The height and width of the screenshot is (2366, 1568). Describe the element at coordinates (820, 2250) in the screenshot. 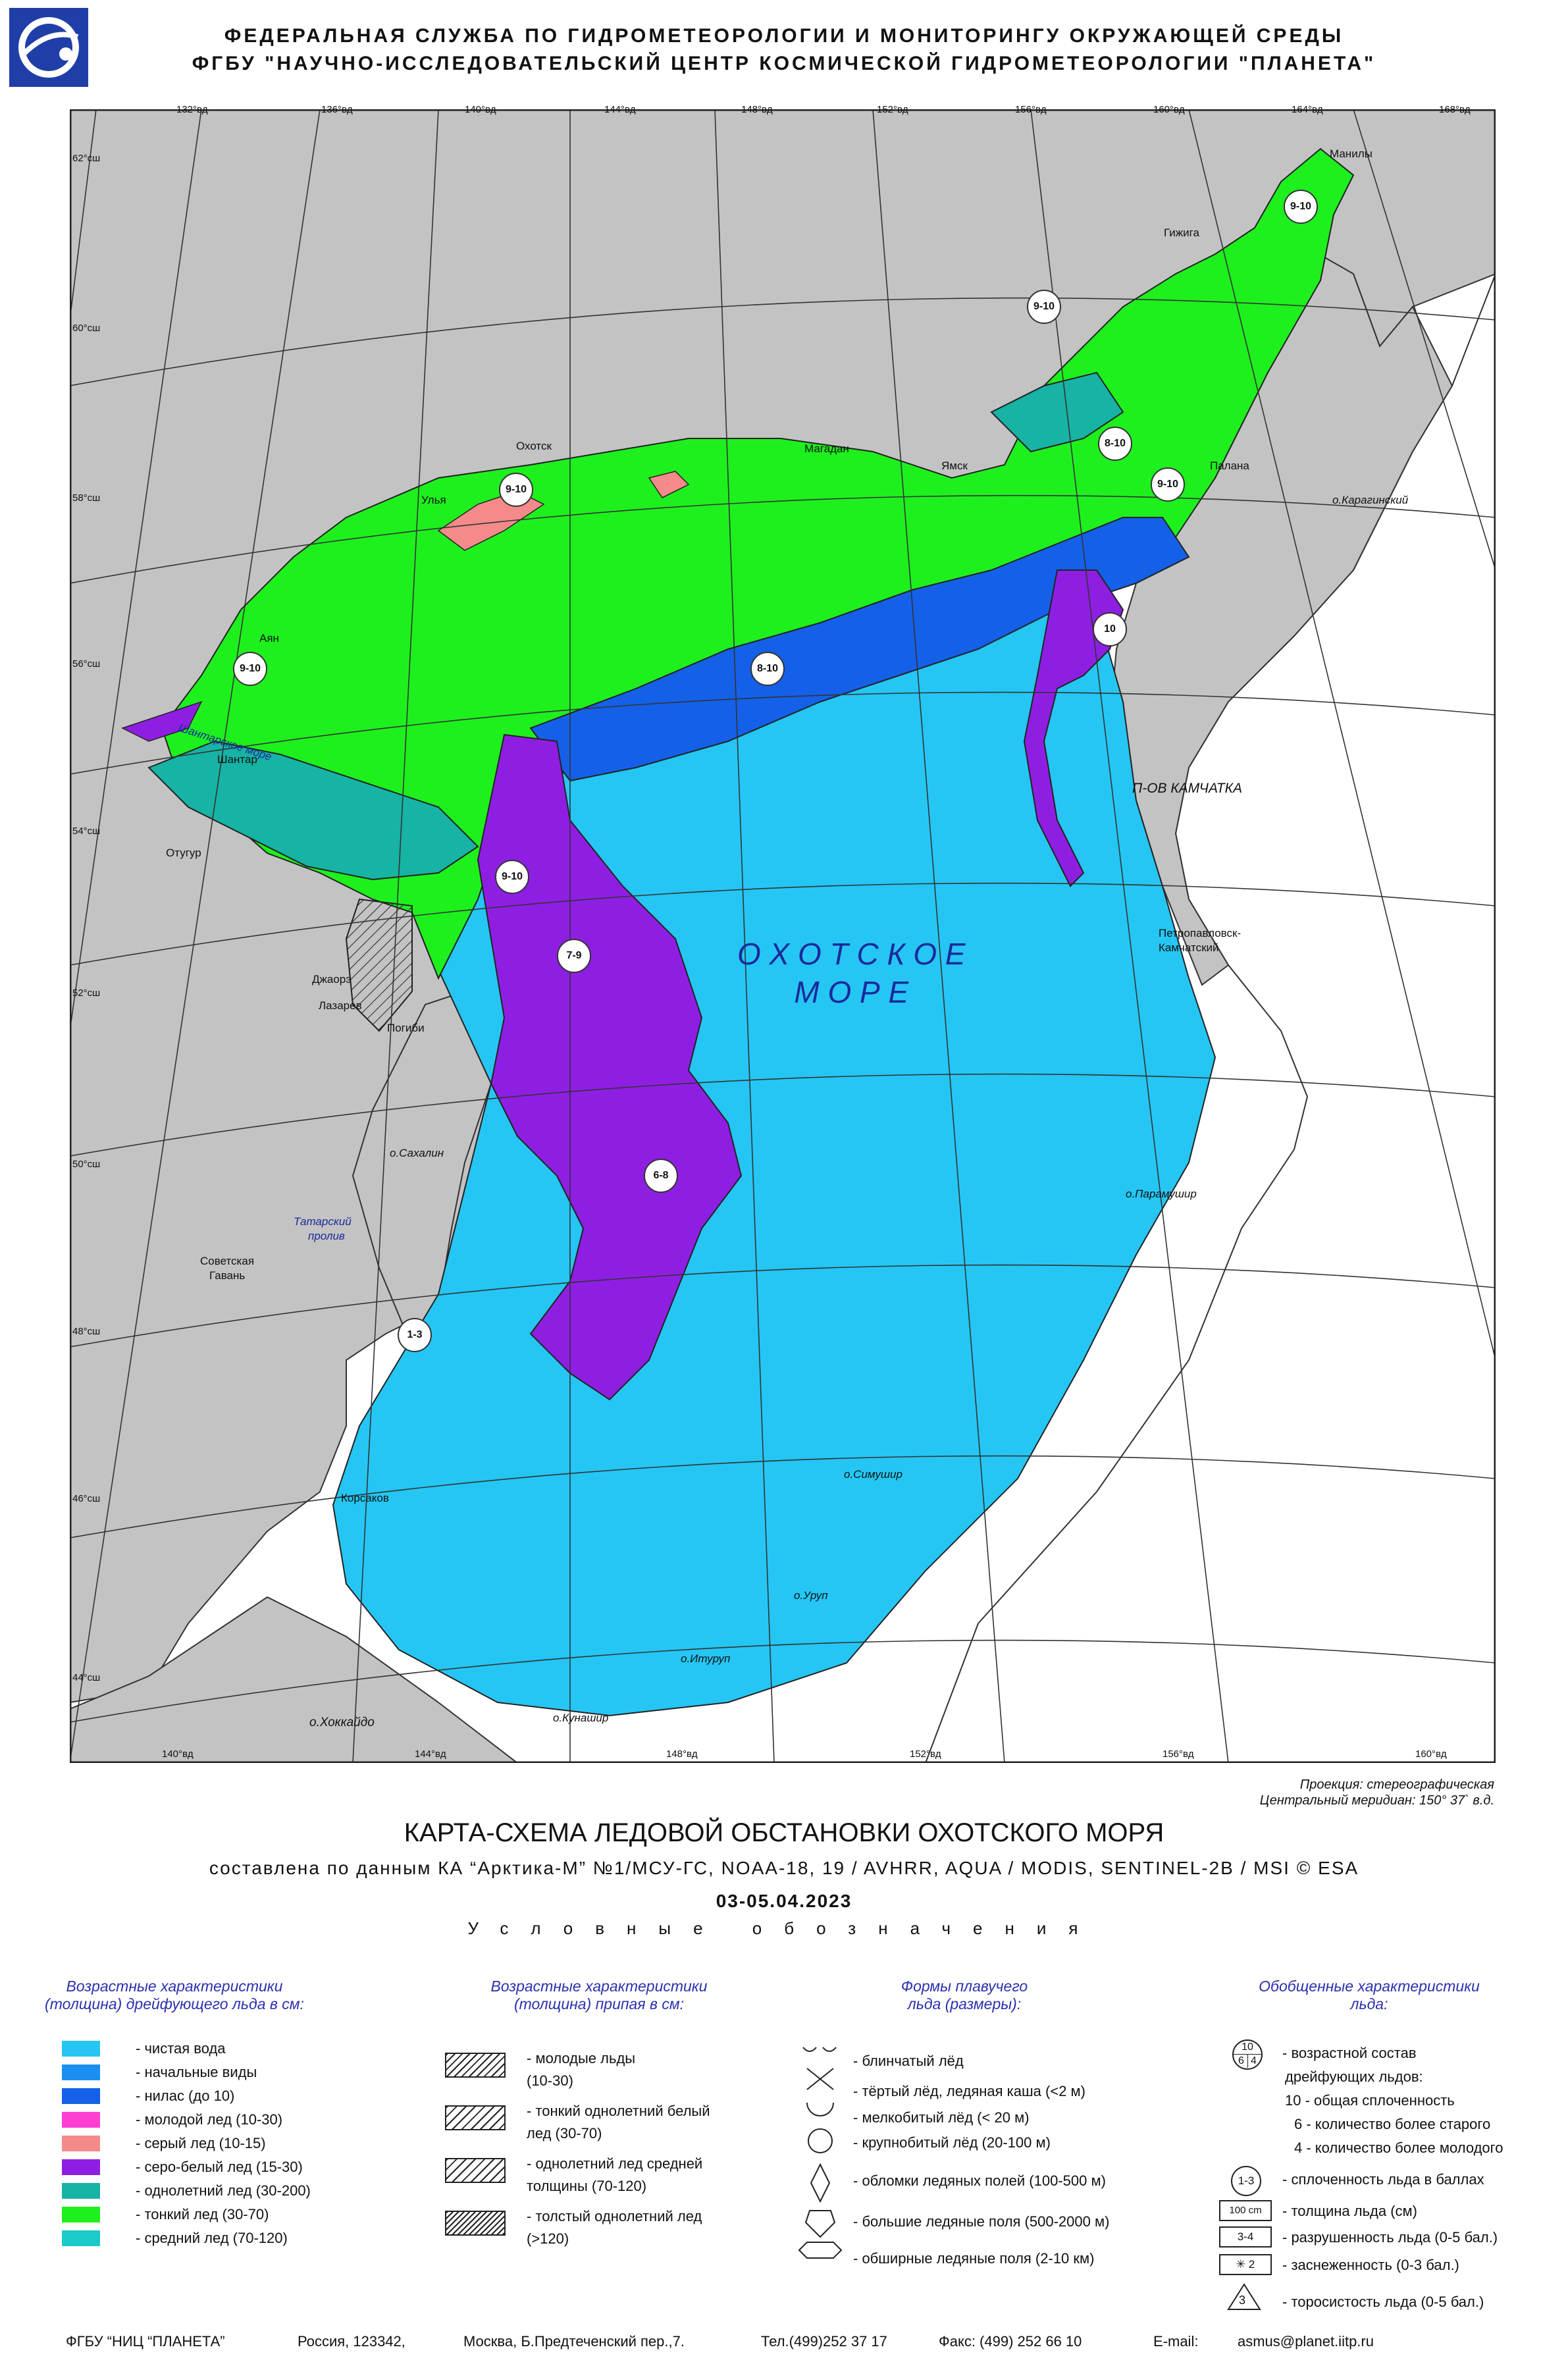

I see `vast-floe-icon` at that location.